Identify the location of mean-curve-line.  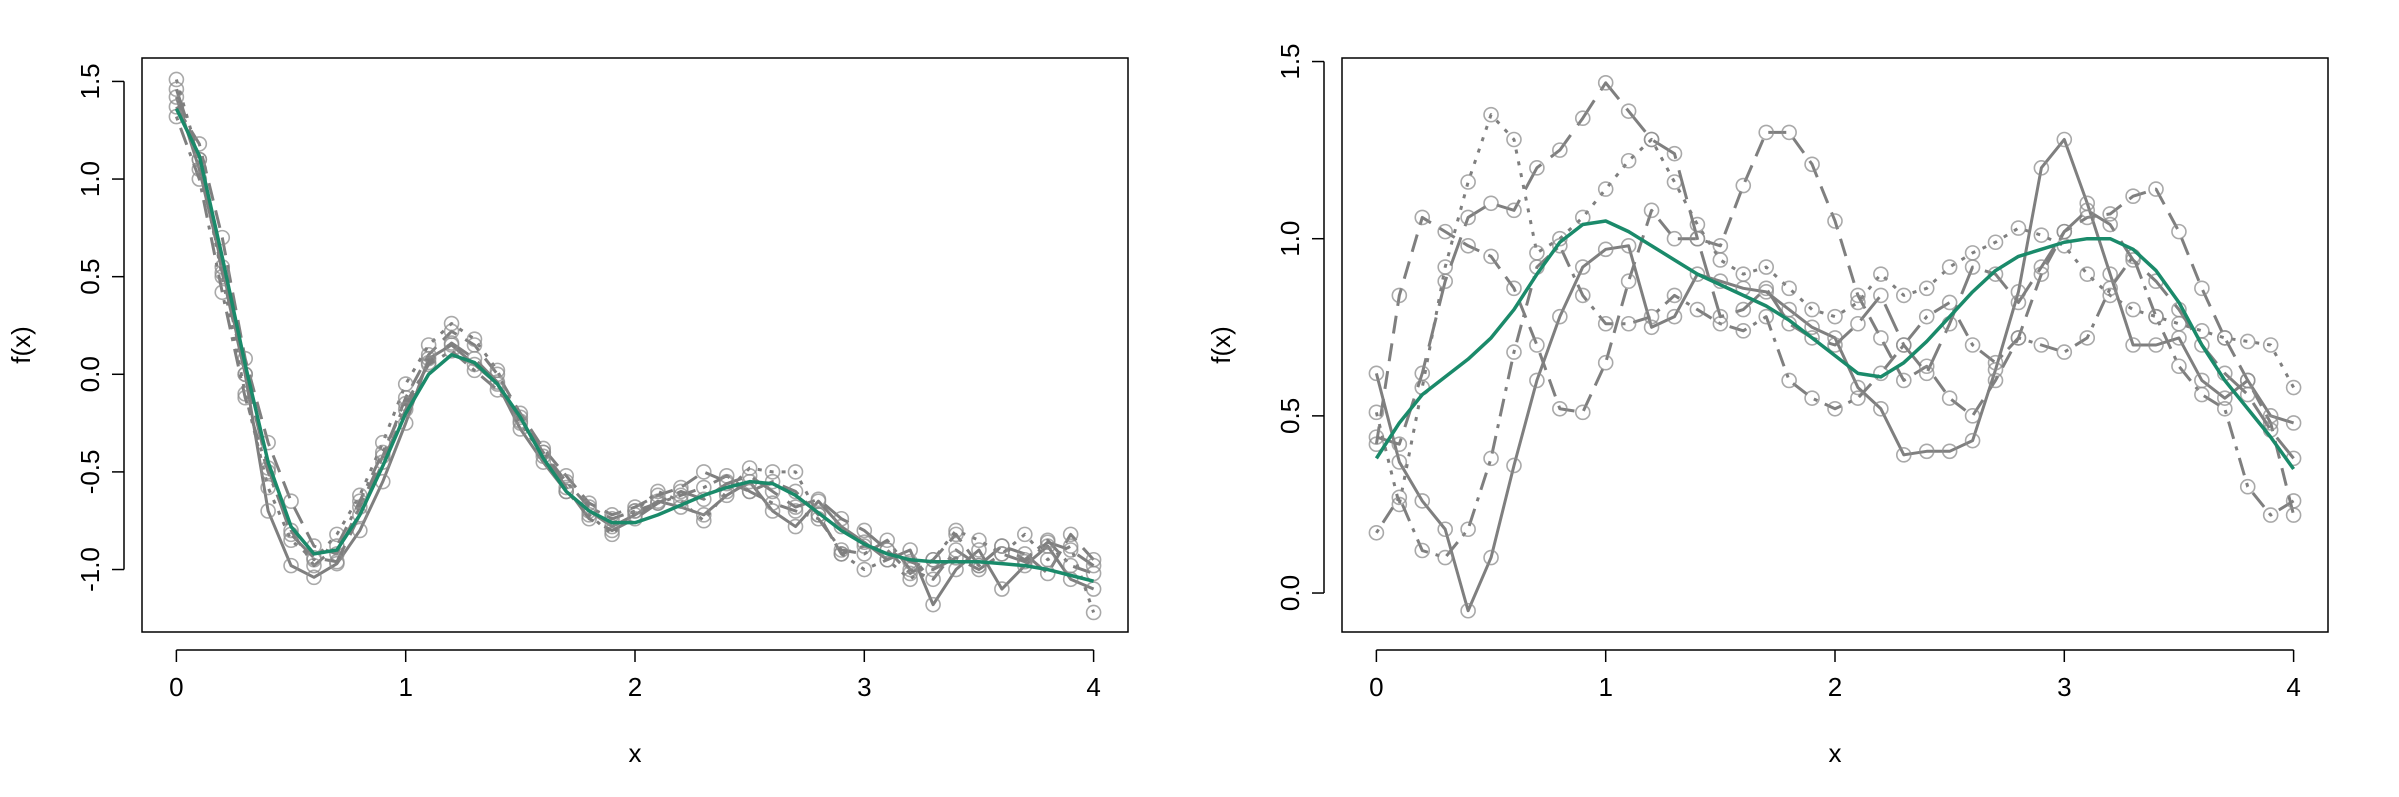
(1835, 345).